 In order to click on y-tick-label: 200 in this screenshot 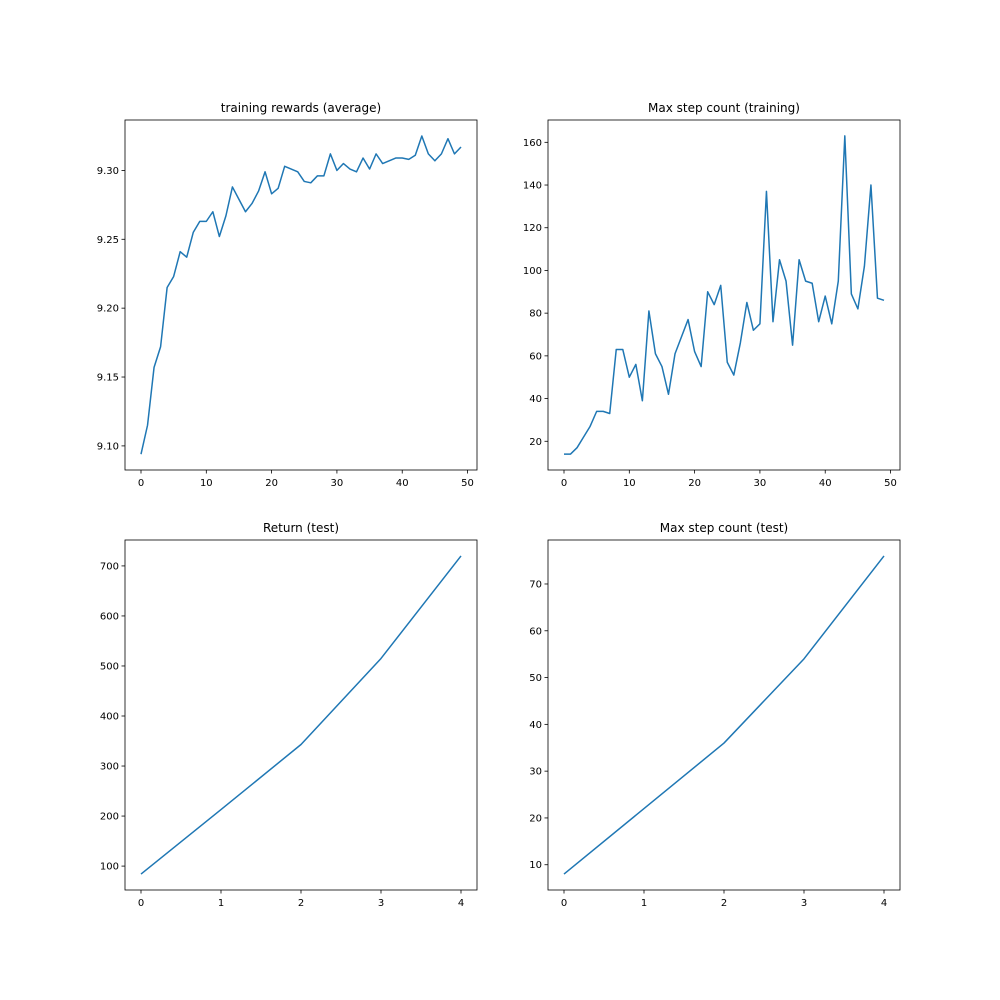, I will do `click(109, 817)`.